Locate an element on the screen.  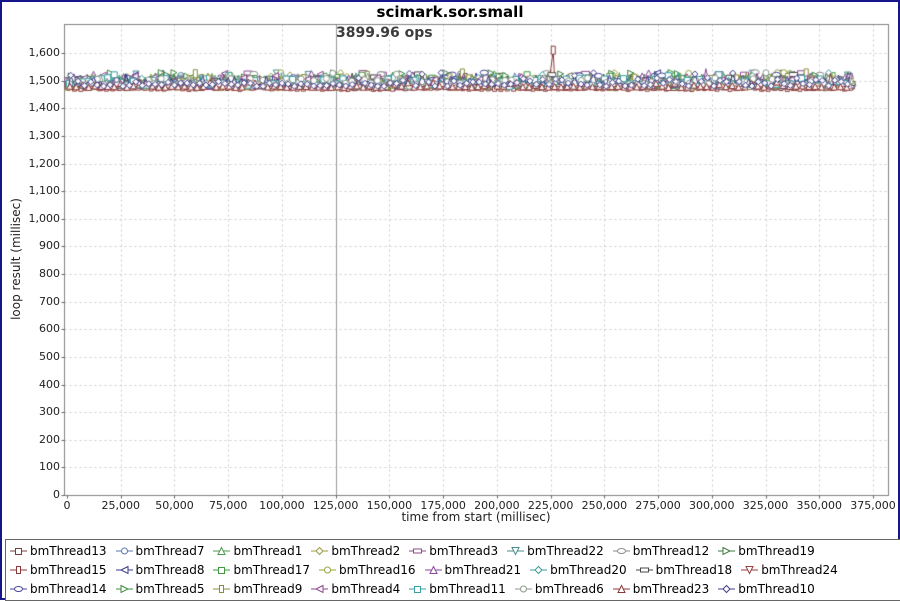
x-tick-label: 275,000 is located at coordinates (658, 505).